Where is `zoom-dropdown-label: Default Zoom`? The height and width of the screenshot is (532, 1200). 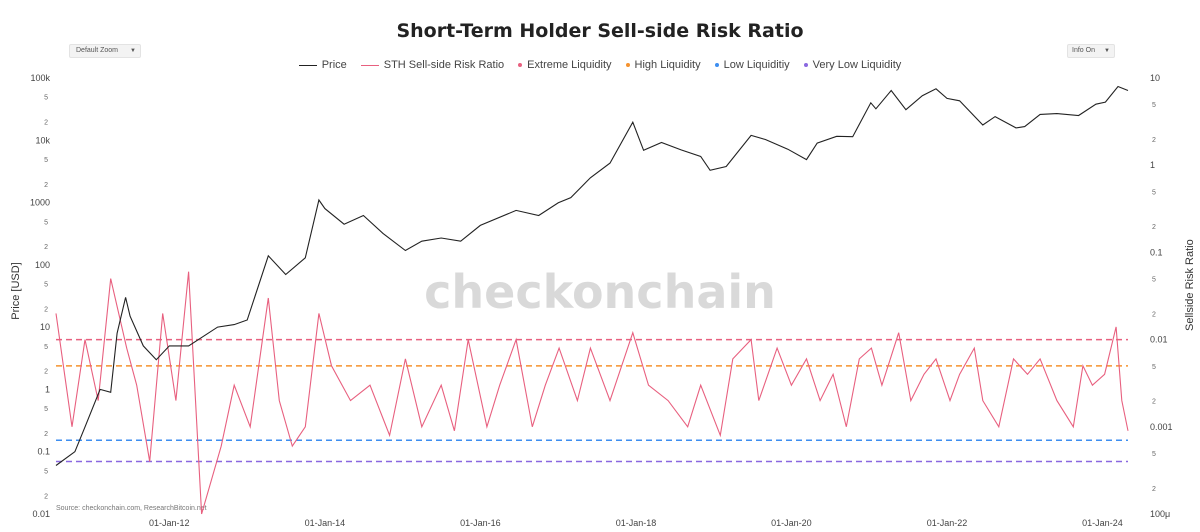 zoom-dropdown-label: Default Zoom is located at coordinates (97, 50).